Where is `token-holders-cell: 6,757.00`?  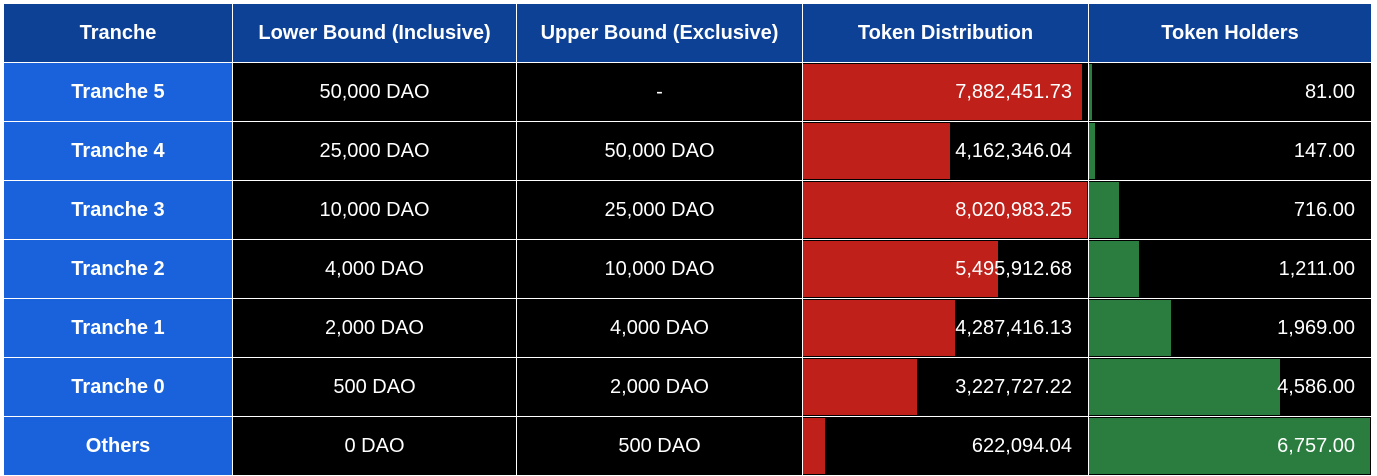 token-holders-cell: 6,757.00 is located at coordinates (1230, 446).